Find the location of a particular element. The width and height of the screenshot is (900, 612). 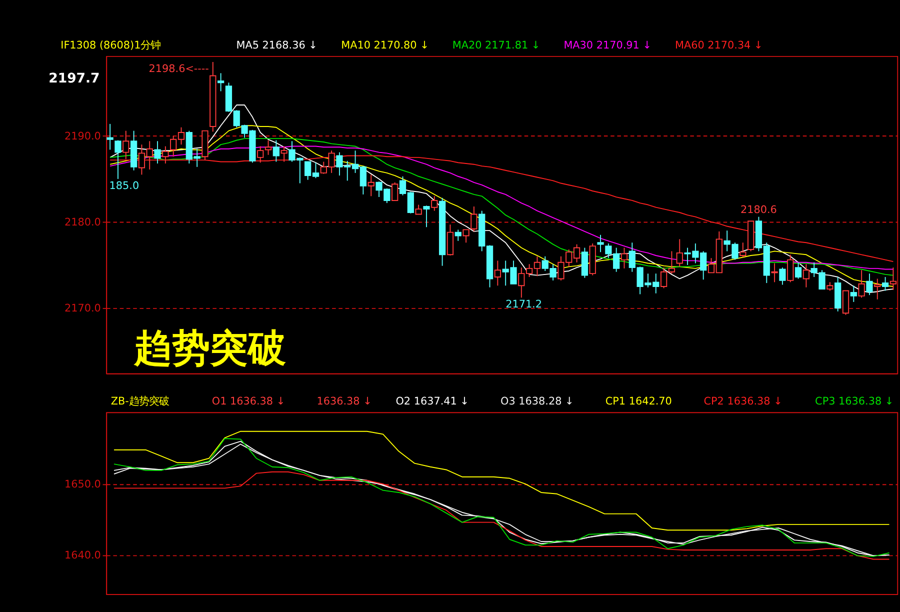

text: CP2 1636.38 ↓ is located at coordinates (743, 402).